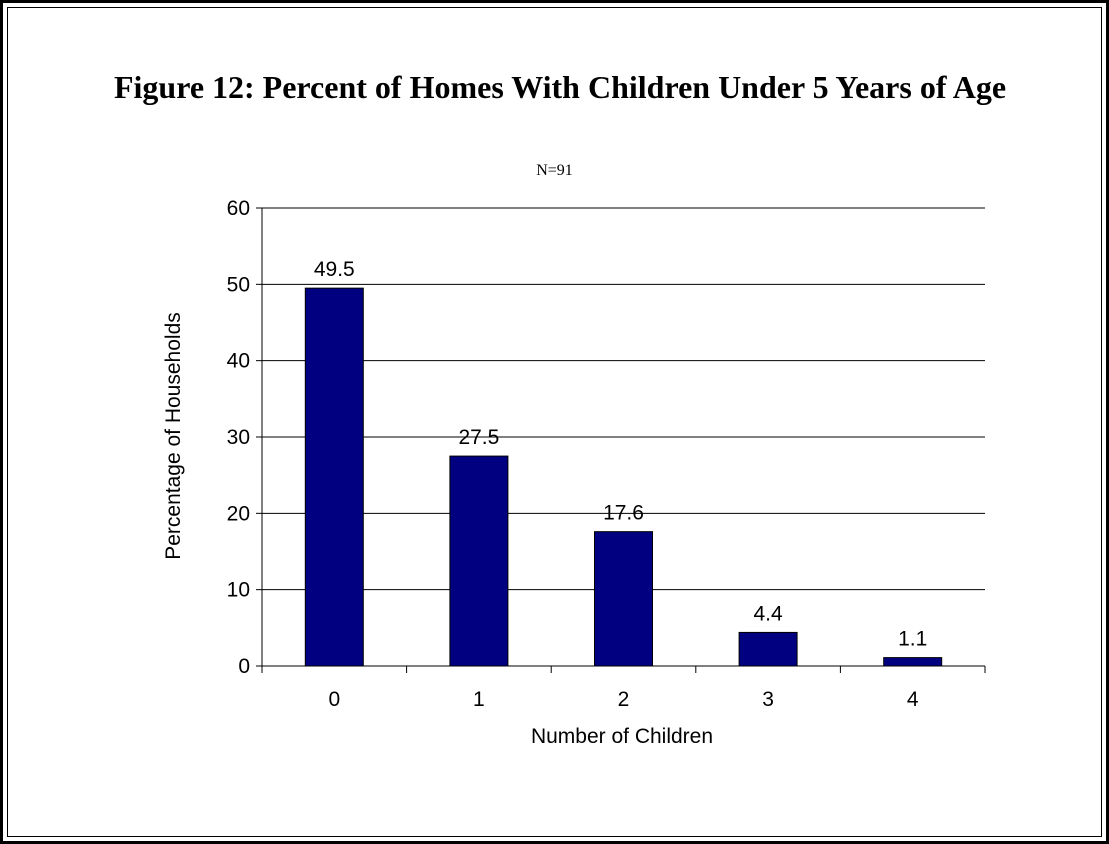 Image resolution: width=1109 pixels, height=844 pixels. What do you see at coordinates (554, 170) in the screenshot?
I see `chart-subtitle: N=91` at bounding box center [554, 170].